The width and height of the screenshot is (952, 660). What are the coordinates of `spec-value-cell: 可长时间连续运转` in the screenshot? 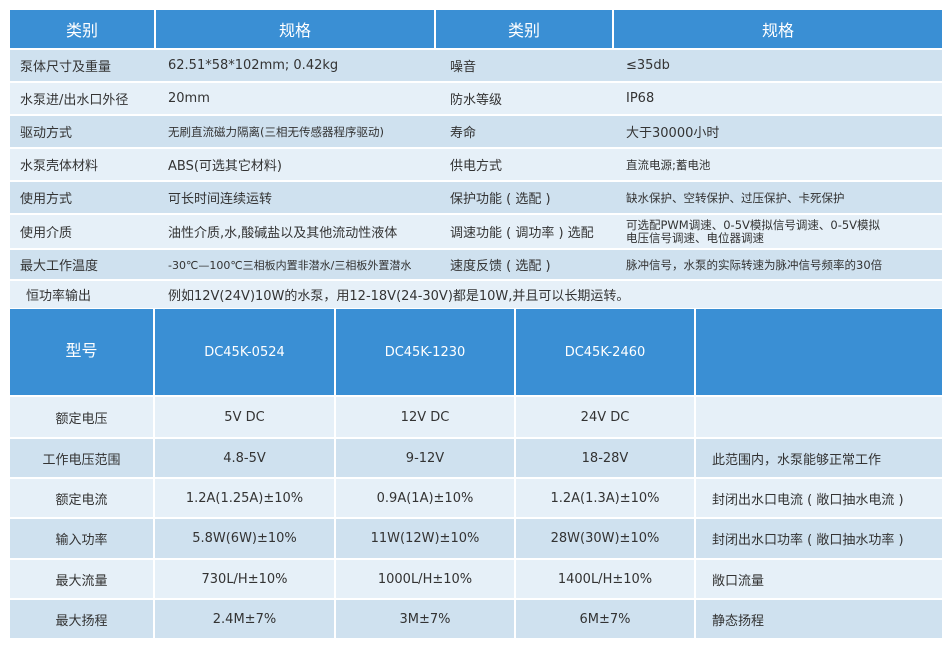 It's located at (220, 199).